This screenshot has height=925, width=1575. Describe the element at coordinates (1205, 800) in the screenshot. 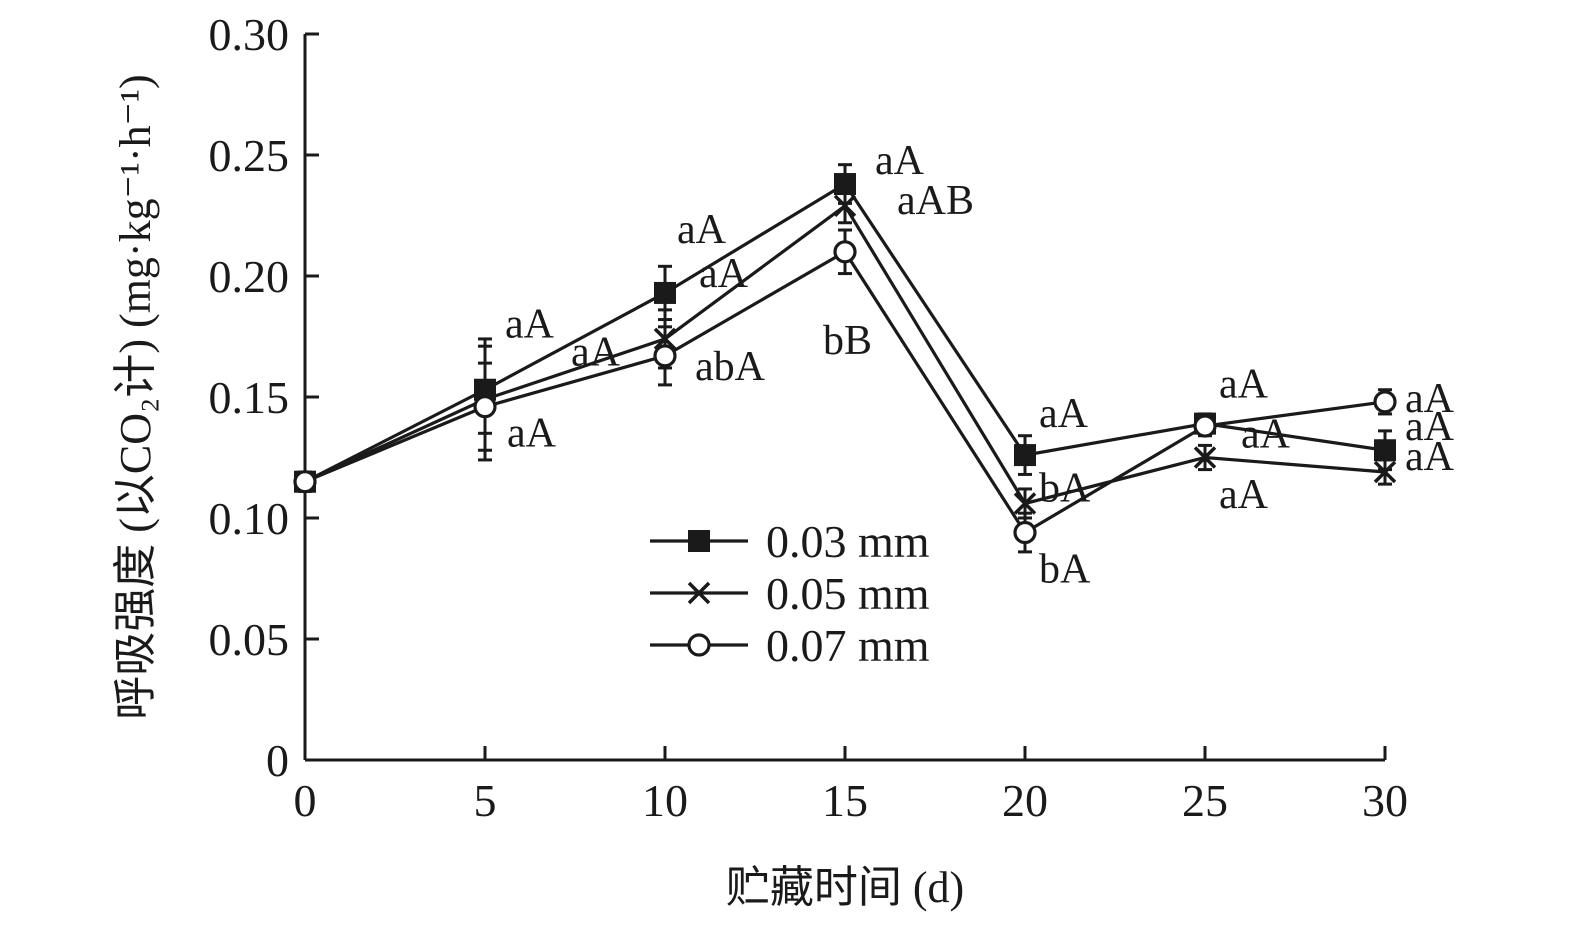

I see `x-tick-label: 25` at that location.